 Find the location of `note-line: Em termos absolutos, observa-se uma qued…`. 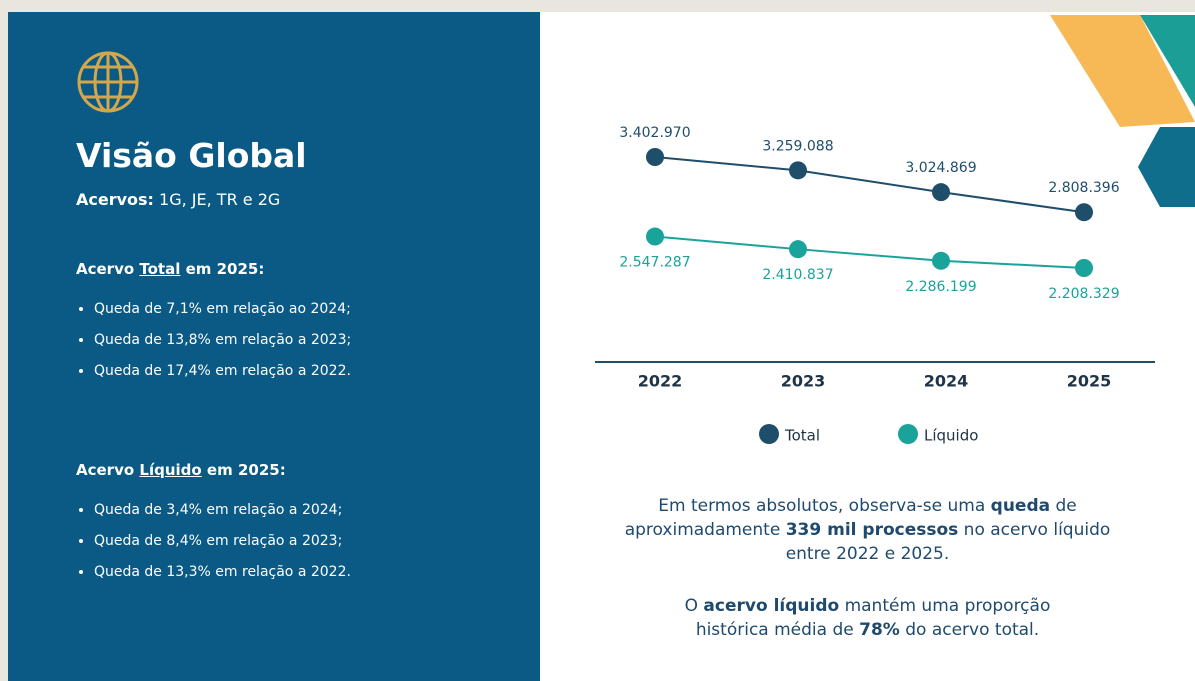

note-line: Em termos absolutos, observa-se uma qued… is located at coordinates (867, 506).